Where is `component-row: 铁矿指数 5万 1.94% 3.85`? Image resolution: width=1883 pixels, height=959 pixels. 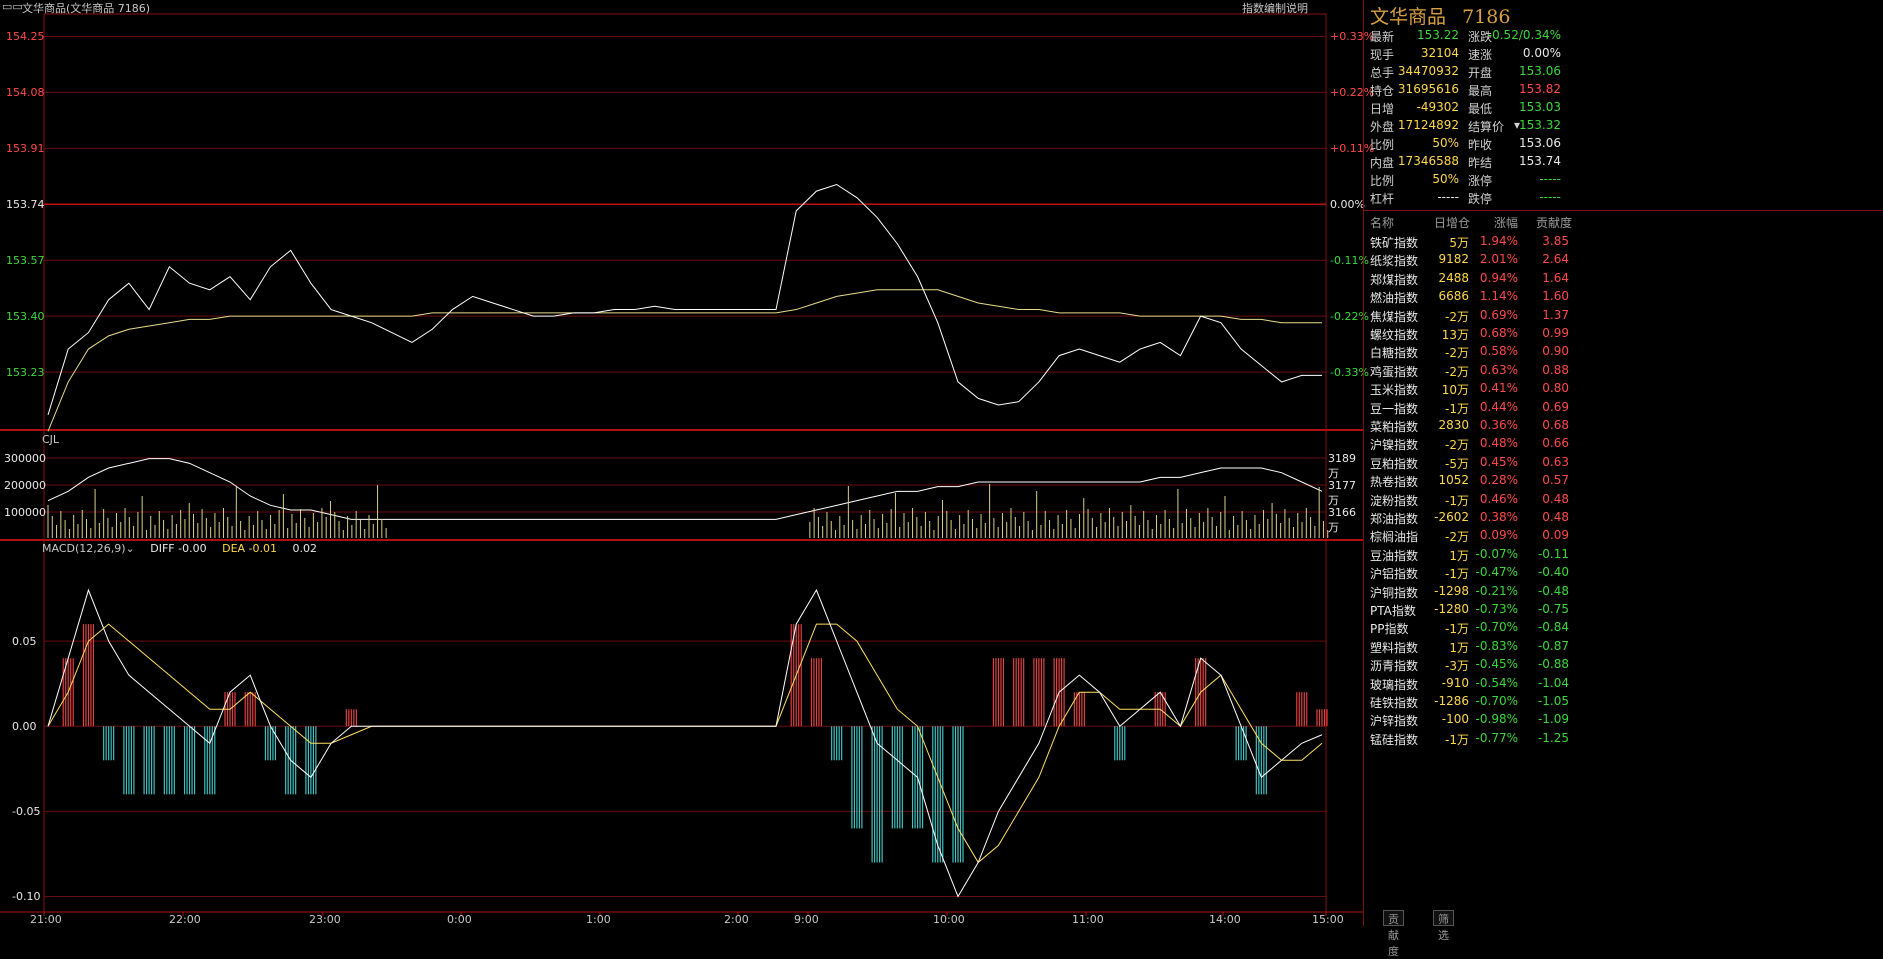
component-row: 铁矿指数 5万 1.94% 3.85 is located at coordinates (1623, 242).